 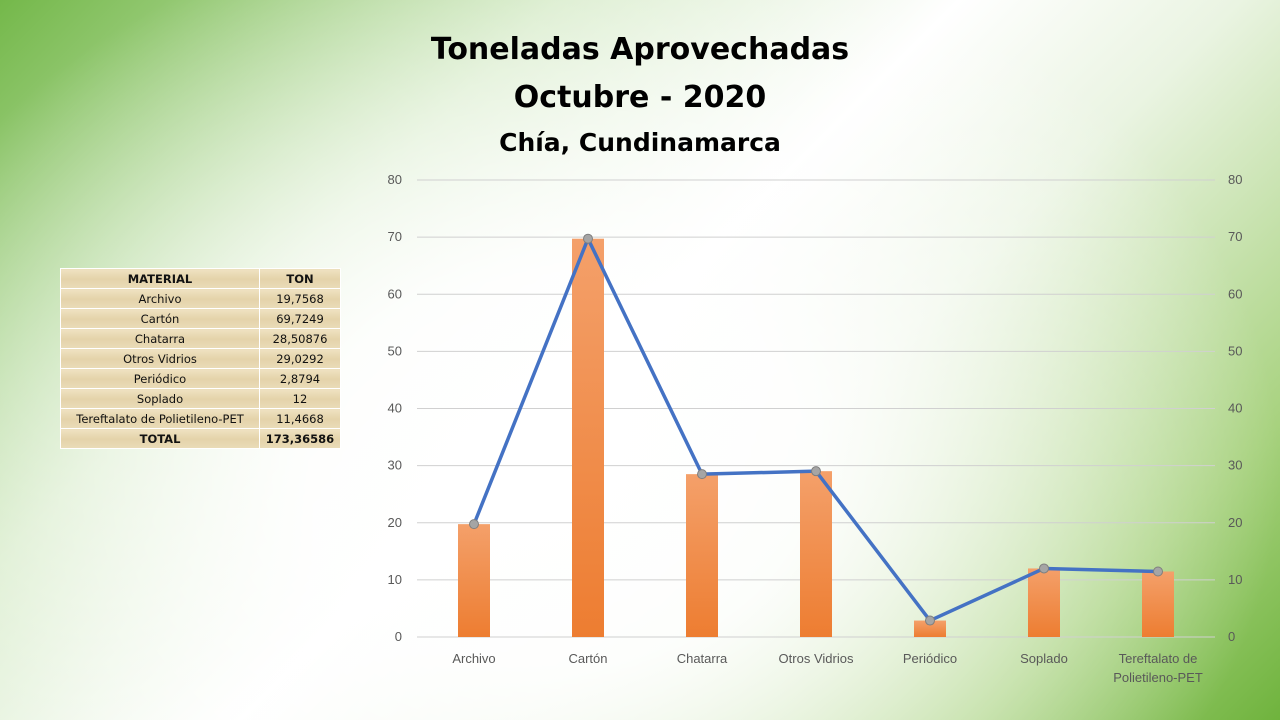 I want to click on y-axis-tick-label: 20, so click(x=395, y=522).